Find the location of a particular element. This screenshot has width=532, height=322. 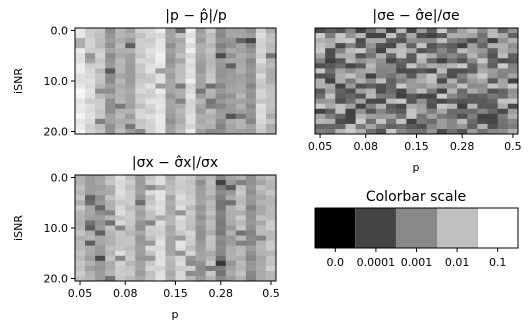

x-tick-label: 0.05 is located at coordinates (320, 146).